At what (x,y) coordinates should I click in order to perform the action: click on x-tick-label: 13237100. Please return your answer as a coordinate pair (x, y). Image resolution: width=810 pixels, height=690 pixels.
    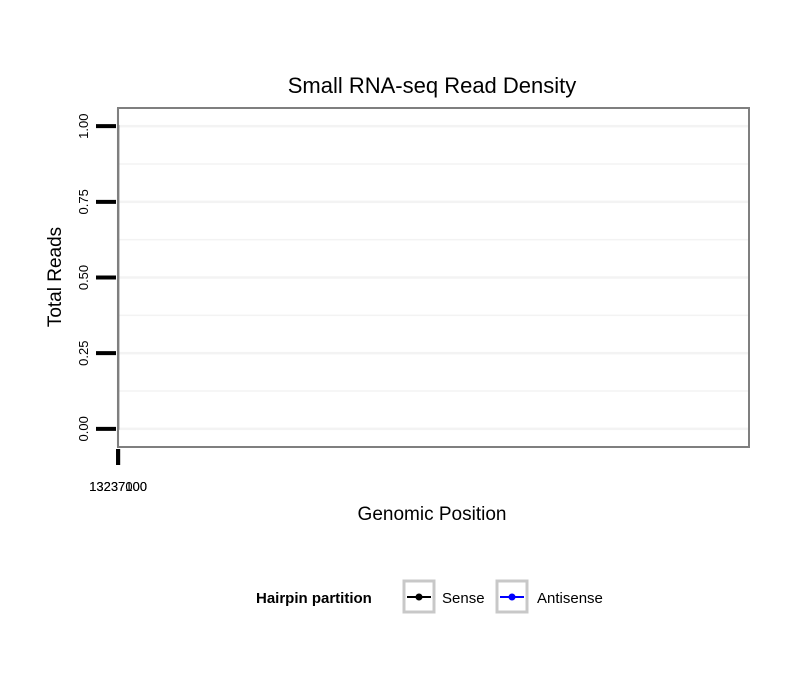
    Looking at the image, I should click on (118, 486).